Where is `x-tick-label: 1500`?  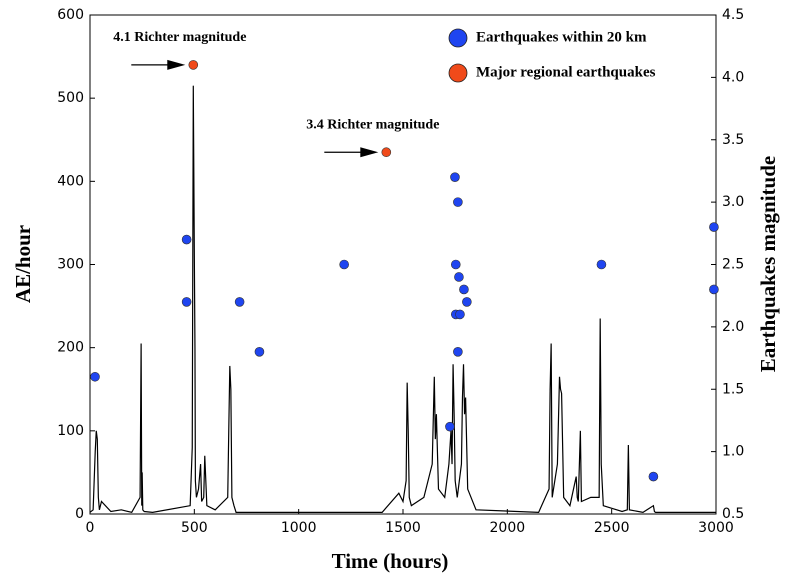 x-tick-label: 1500 is located at coordinates (403, 528).